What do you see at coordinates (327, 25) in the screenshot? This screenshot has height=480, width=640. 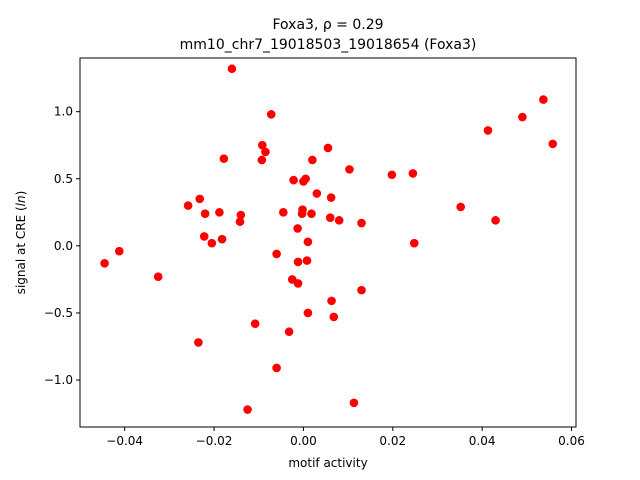 I see `chart-title-line1: Foxa3, ρ = 0.29` at bounding box center [327, 25].